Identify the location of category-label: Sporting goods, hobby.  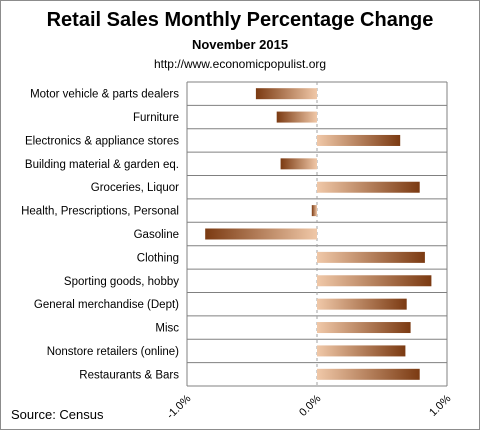
(121, 282).